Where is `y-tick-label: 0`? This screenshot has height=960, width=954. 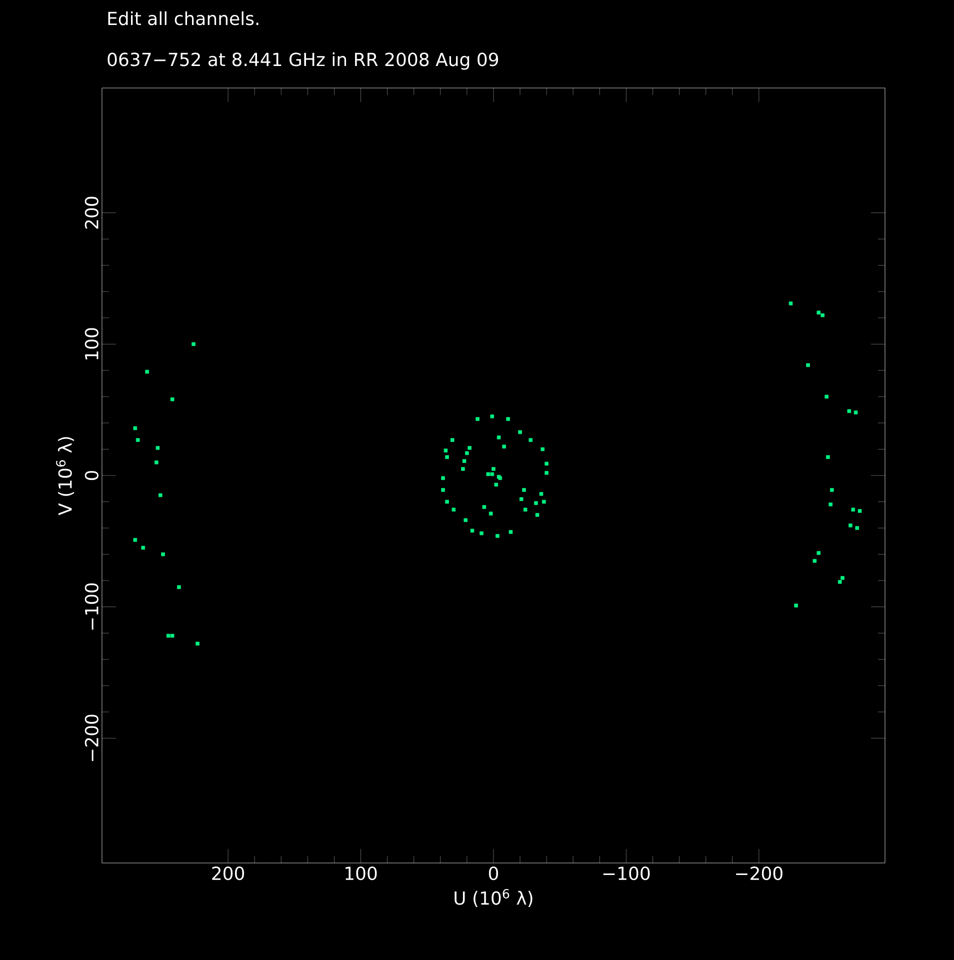 y-tick-label: 0 is located at coordinates (91, 475).